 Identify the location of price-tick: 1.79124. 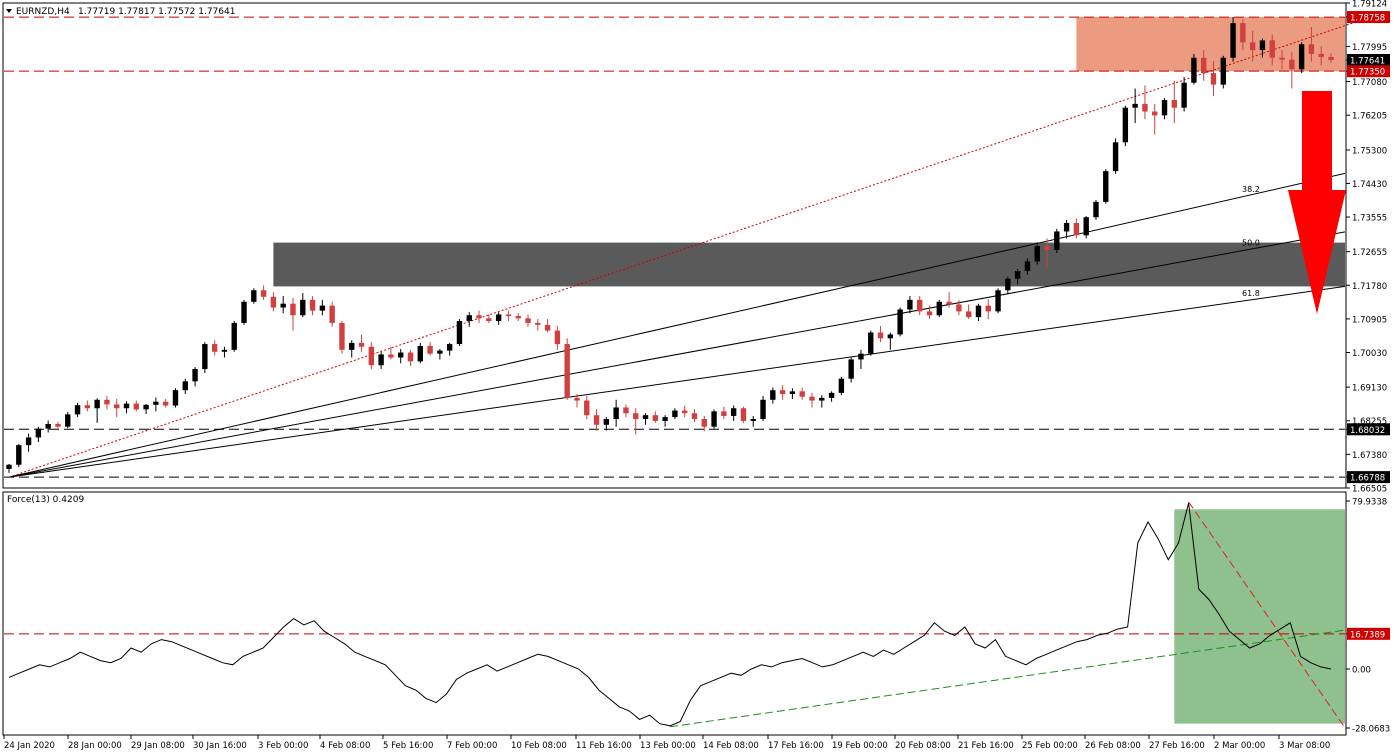
(1366, 5).